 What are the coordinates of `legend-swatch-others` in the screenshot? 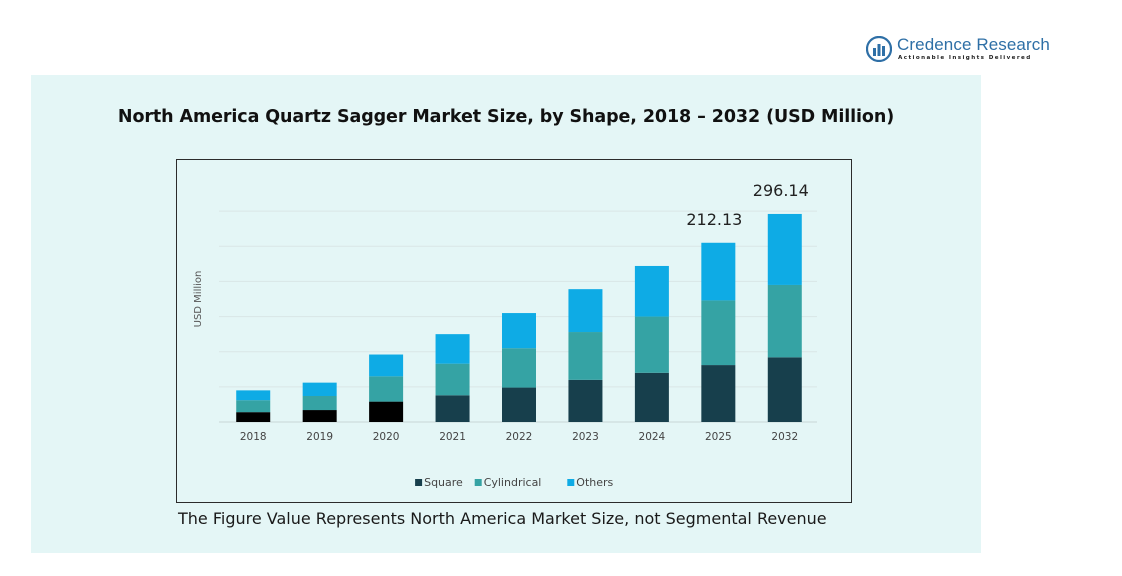 It's located at (571, 482).